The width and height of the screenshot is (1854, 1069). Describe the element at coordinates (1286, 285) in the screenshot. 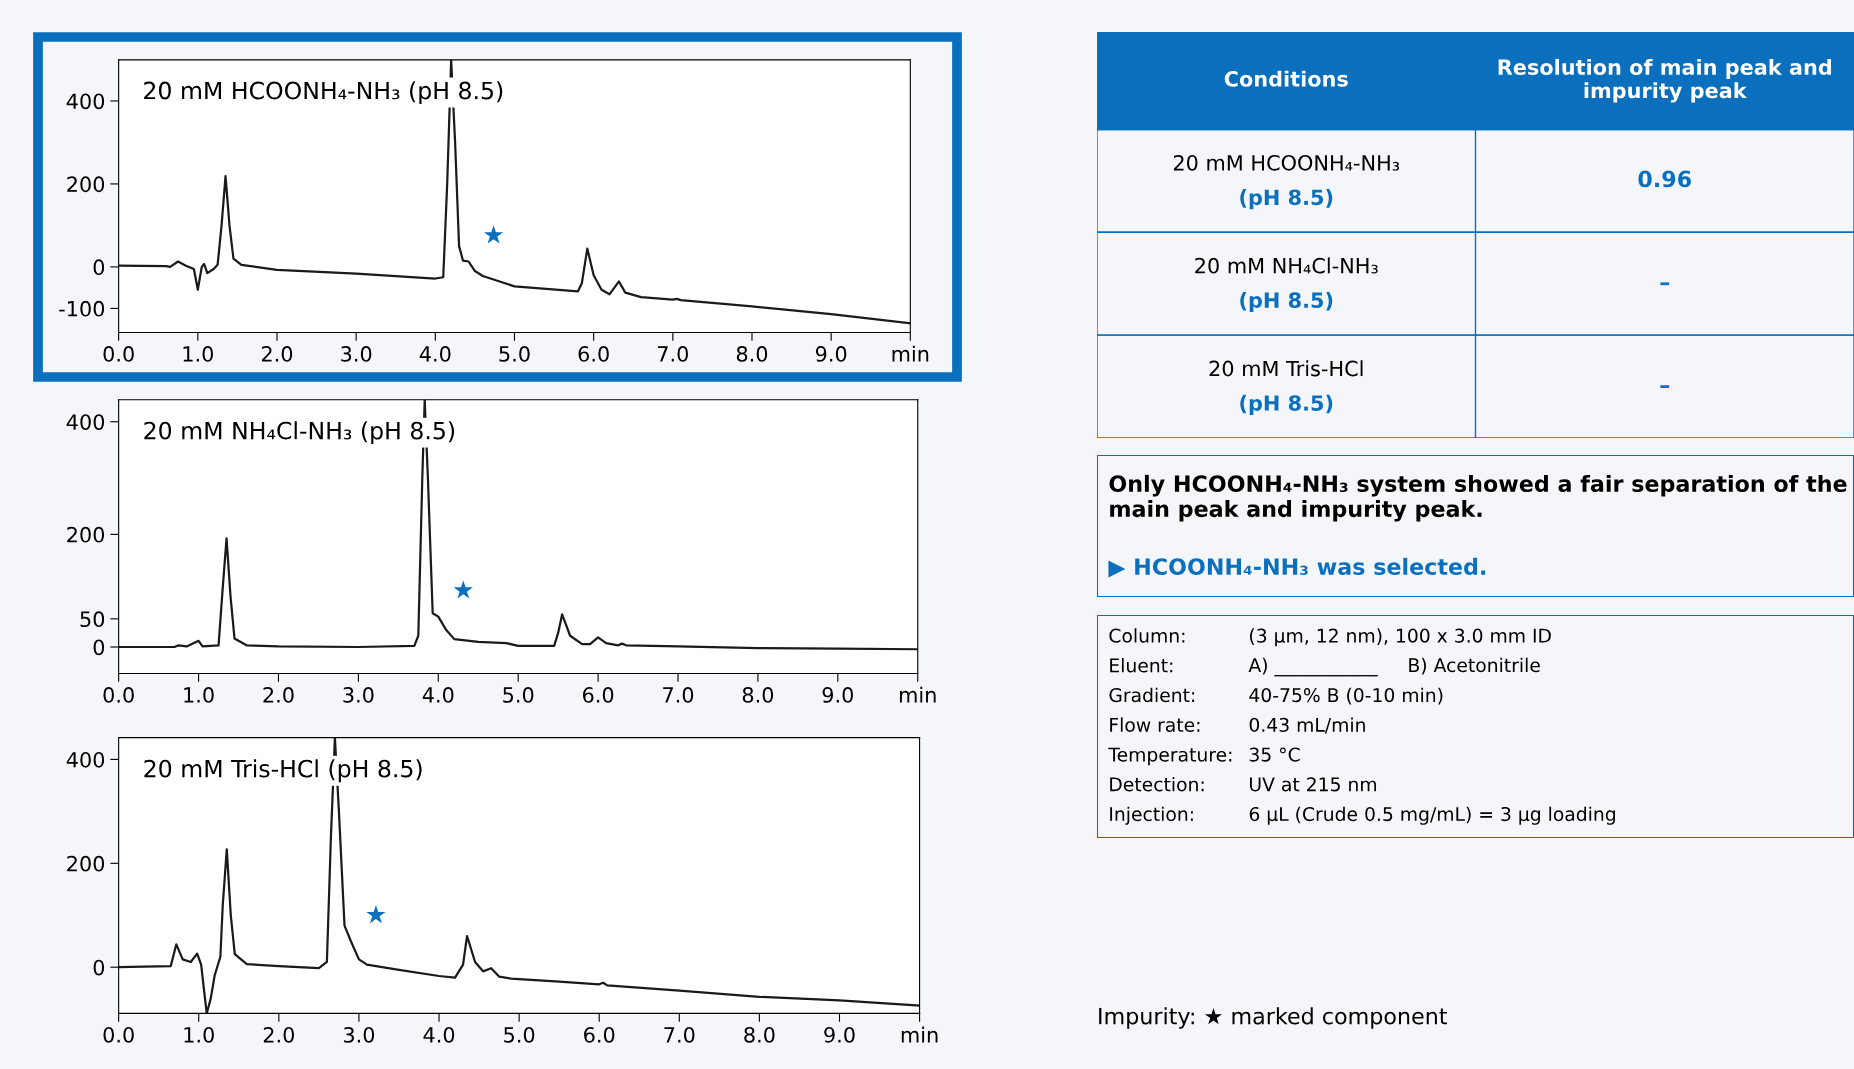

I see `category-label: 20 mM NH₄Cl-NH₃ (pH 8.5)` at that location.